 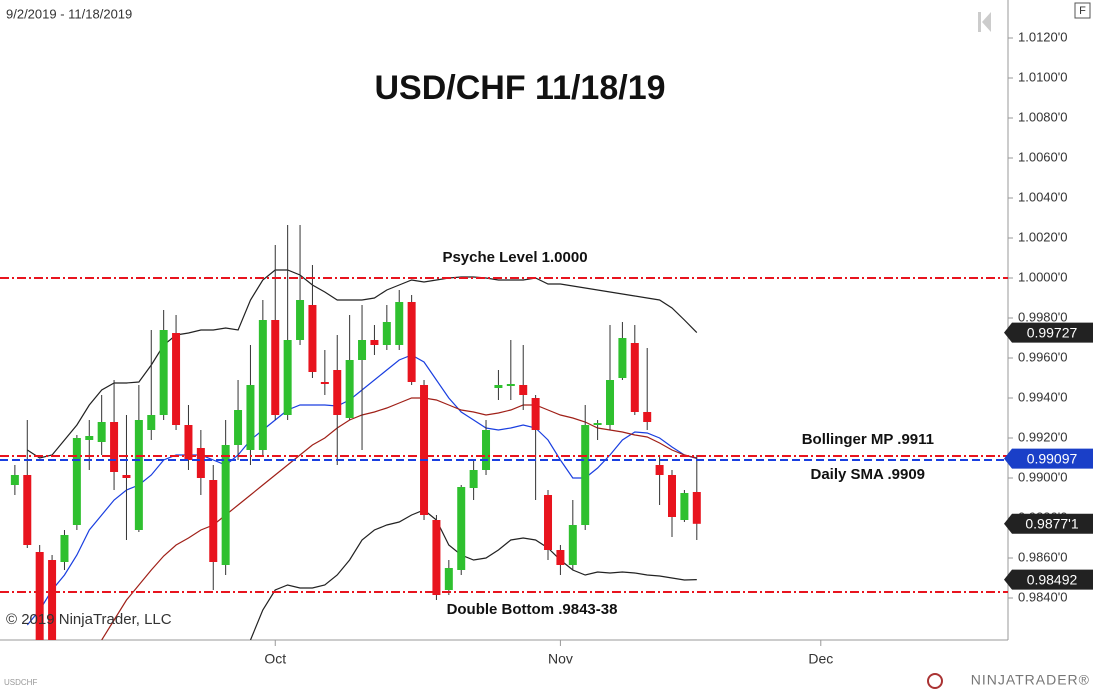 I want to click on price-marker-label: 0.98492, so click(x=1052, y=579).